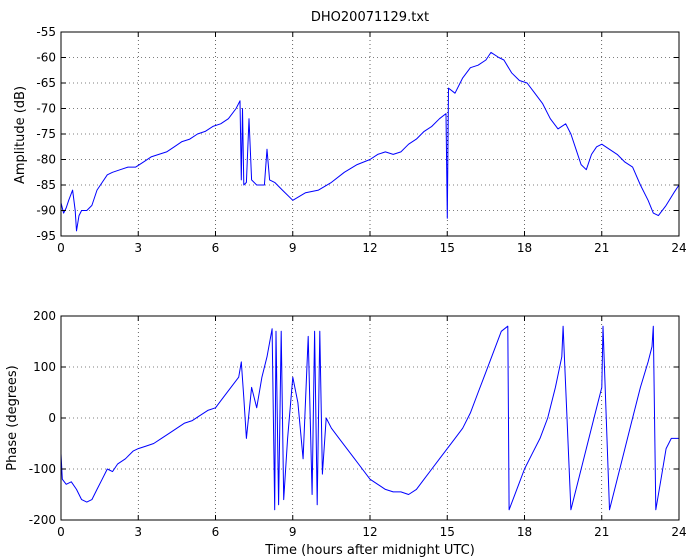 The image size is (693, 560). Describe the element at coordinates (46, 211) in the screenshot. I see `y-tick-label: -90` at that location.